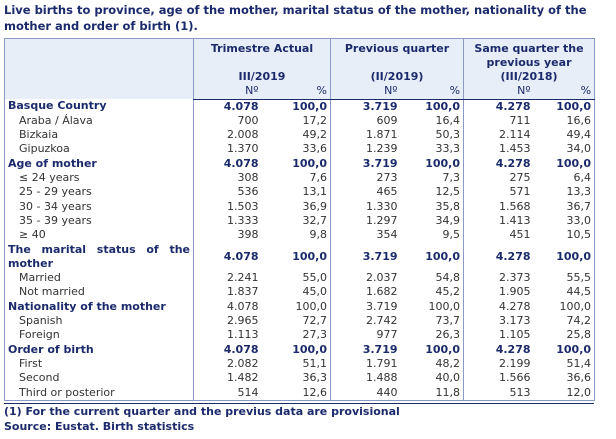  I want to click on cell: 514, so click(227, 393).